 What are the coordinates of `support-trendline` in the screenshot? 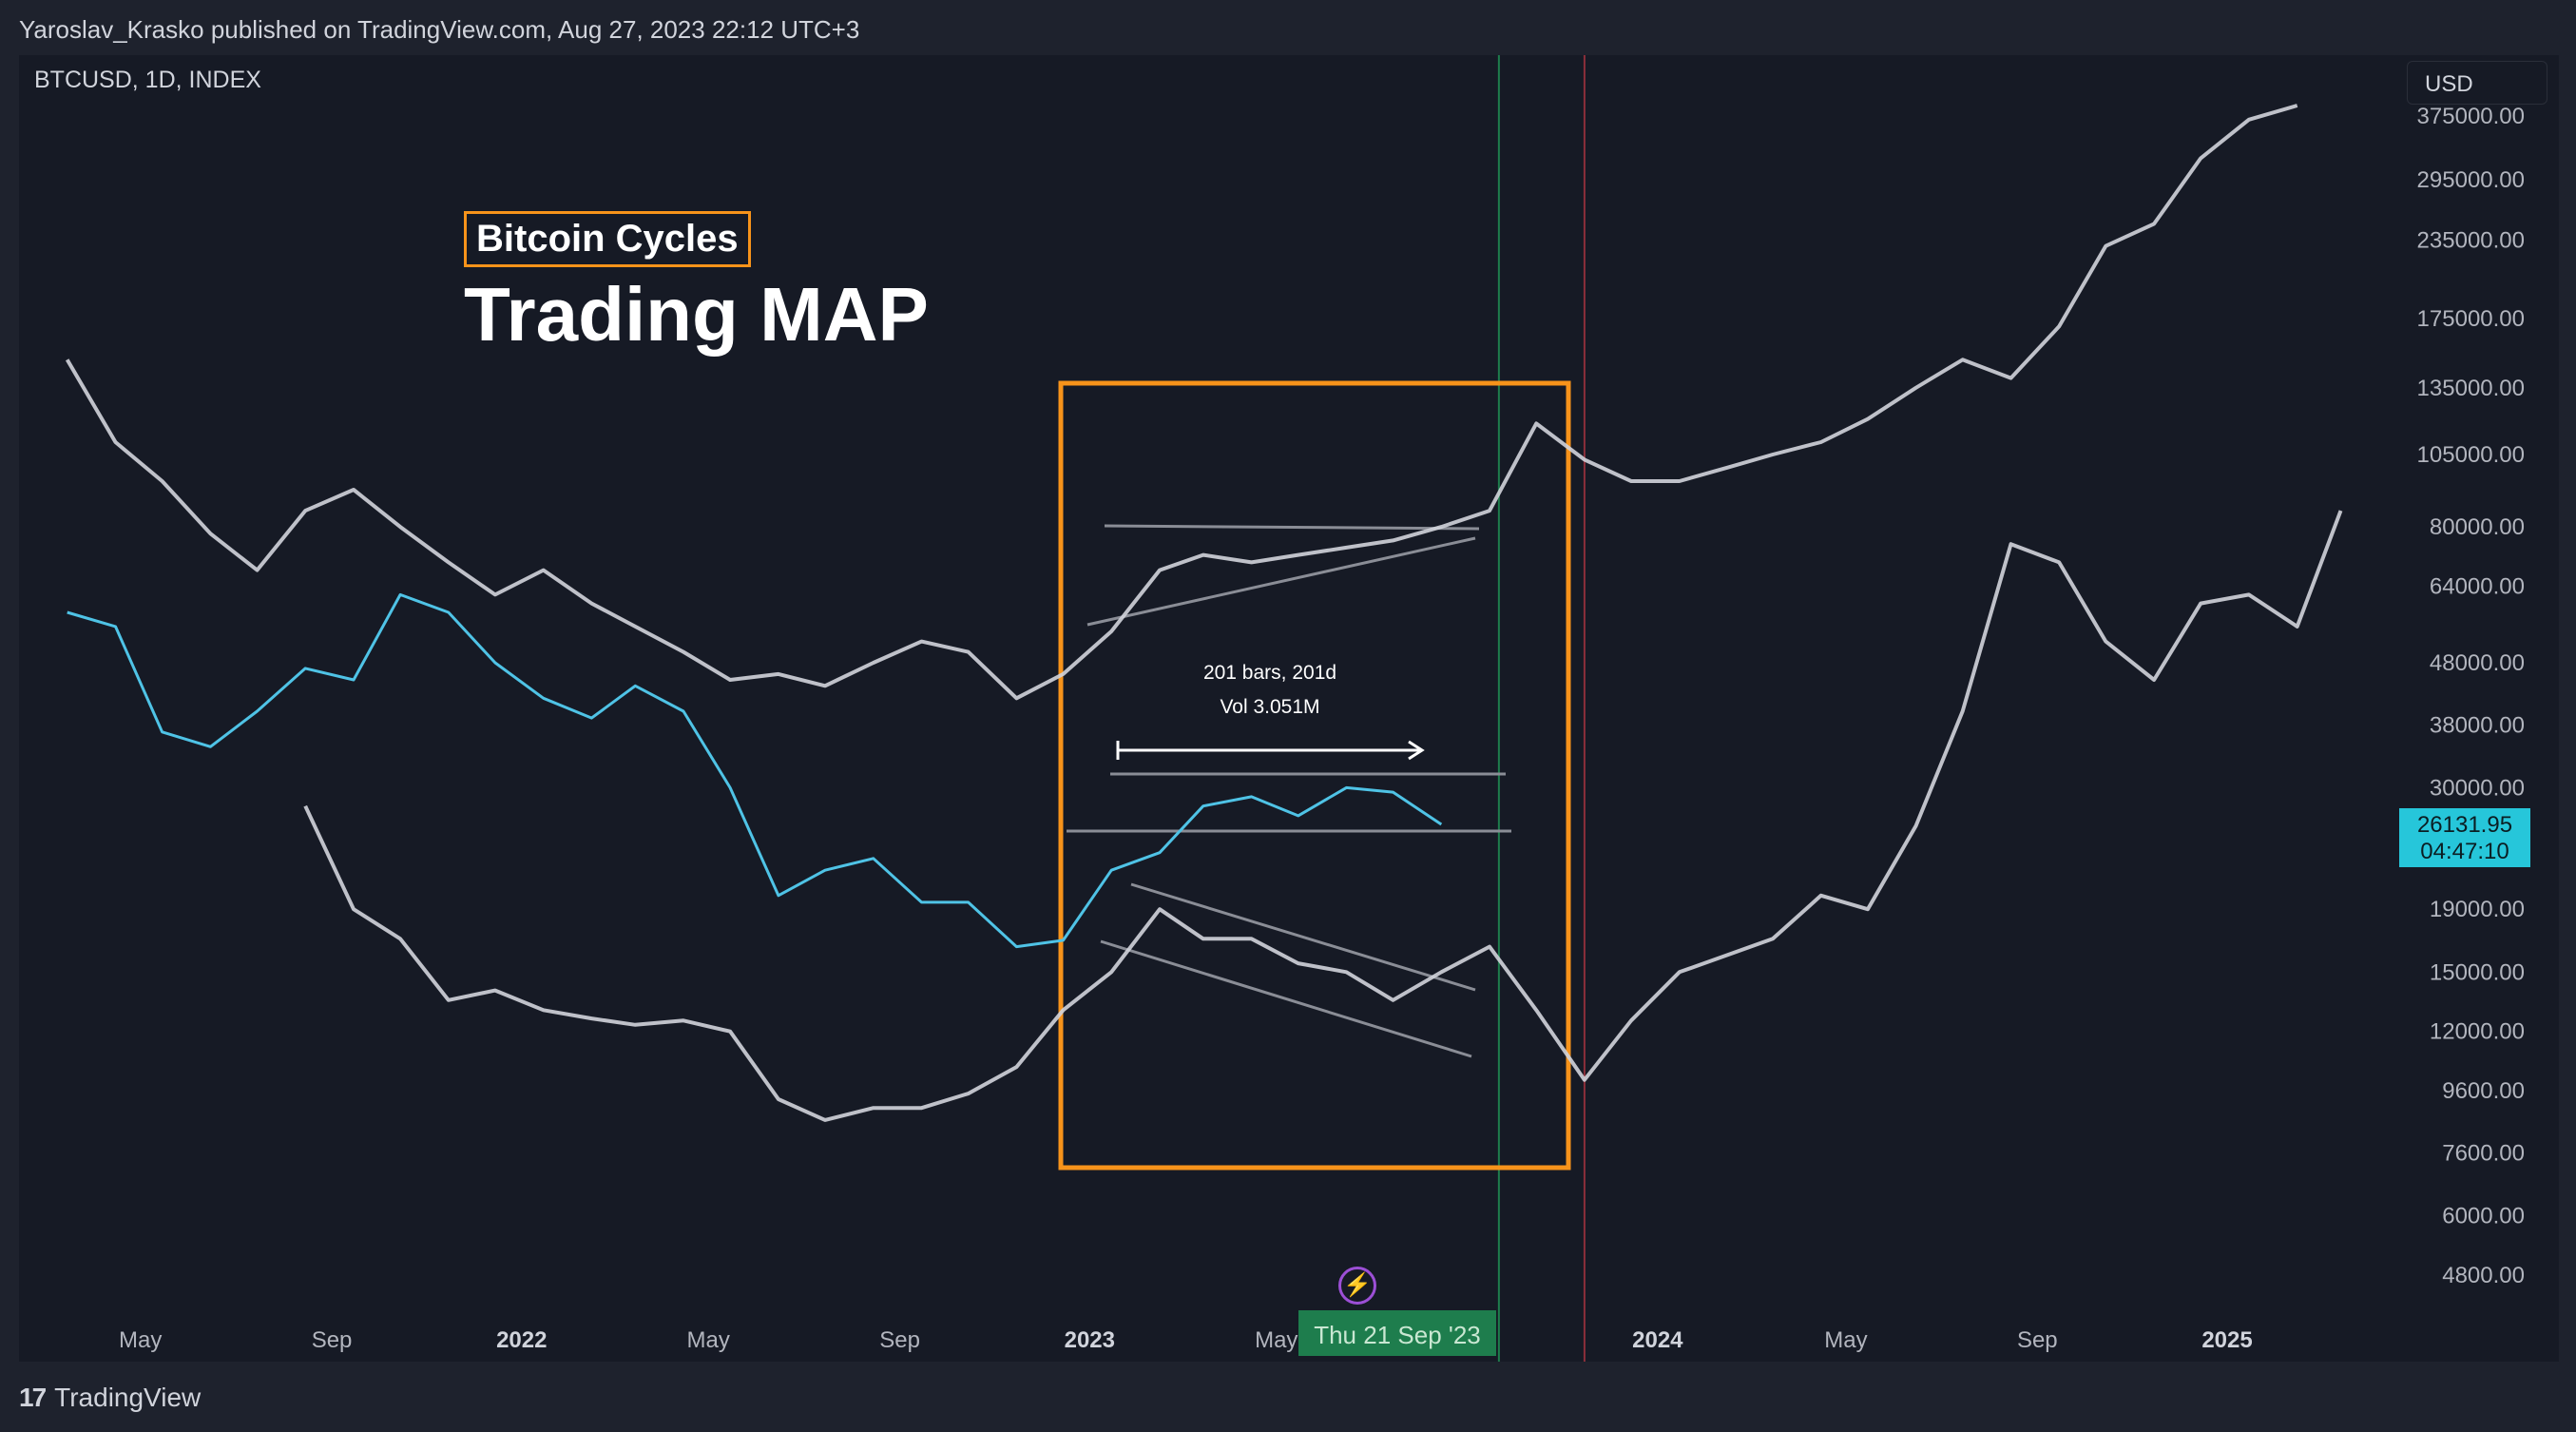 It's located at (1281, 581).